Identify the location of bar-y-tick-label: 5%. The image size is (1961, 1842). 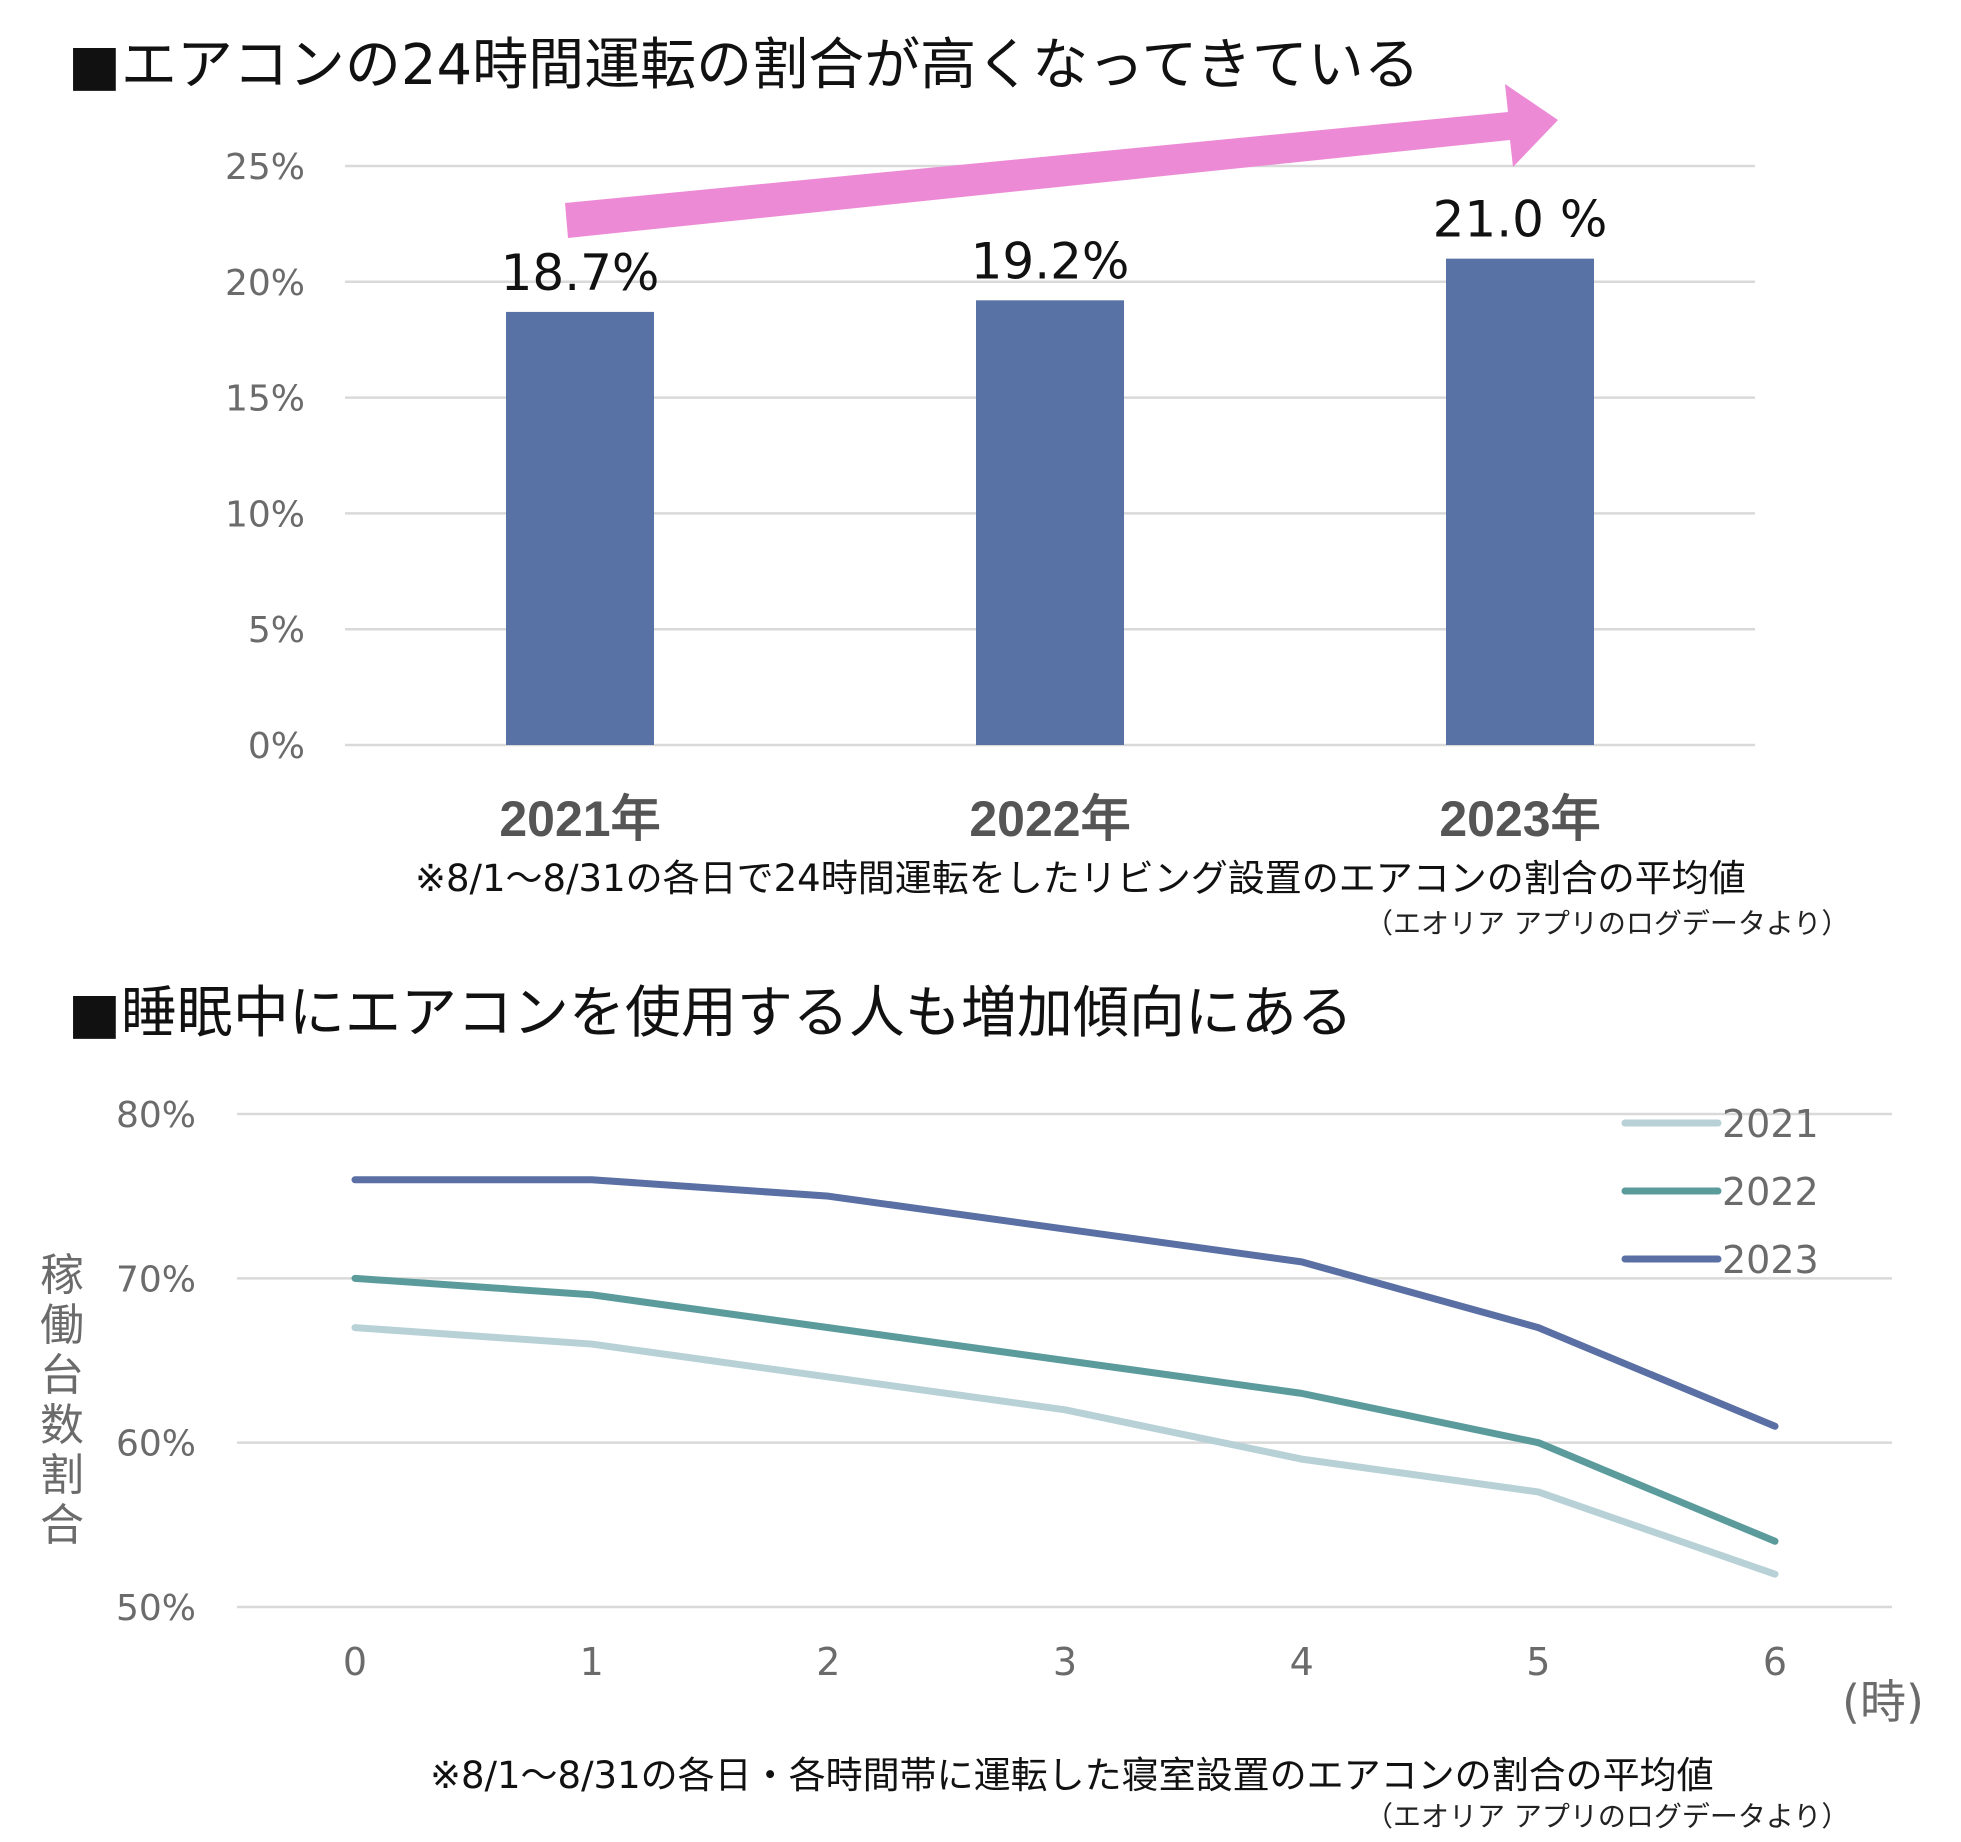
(276, 630).